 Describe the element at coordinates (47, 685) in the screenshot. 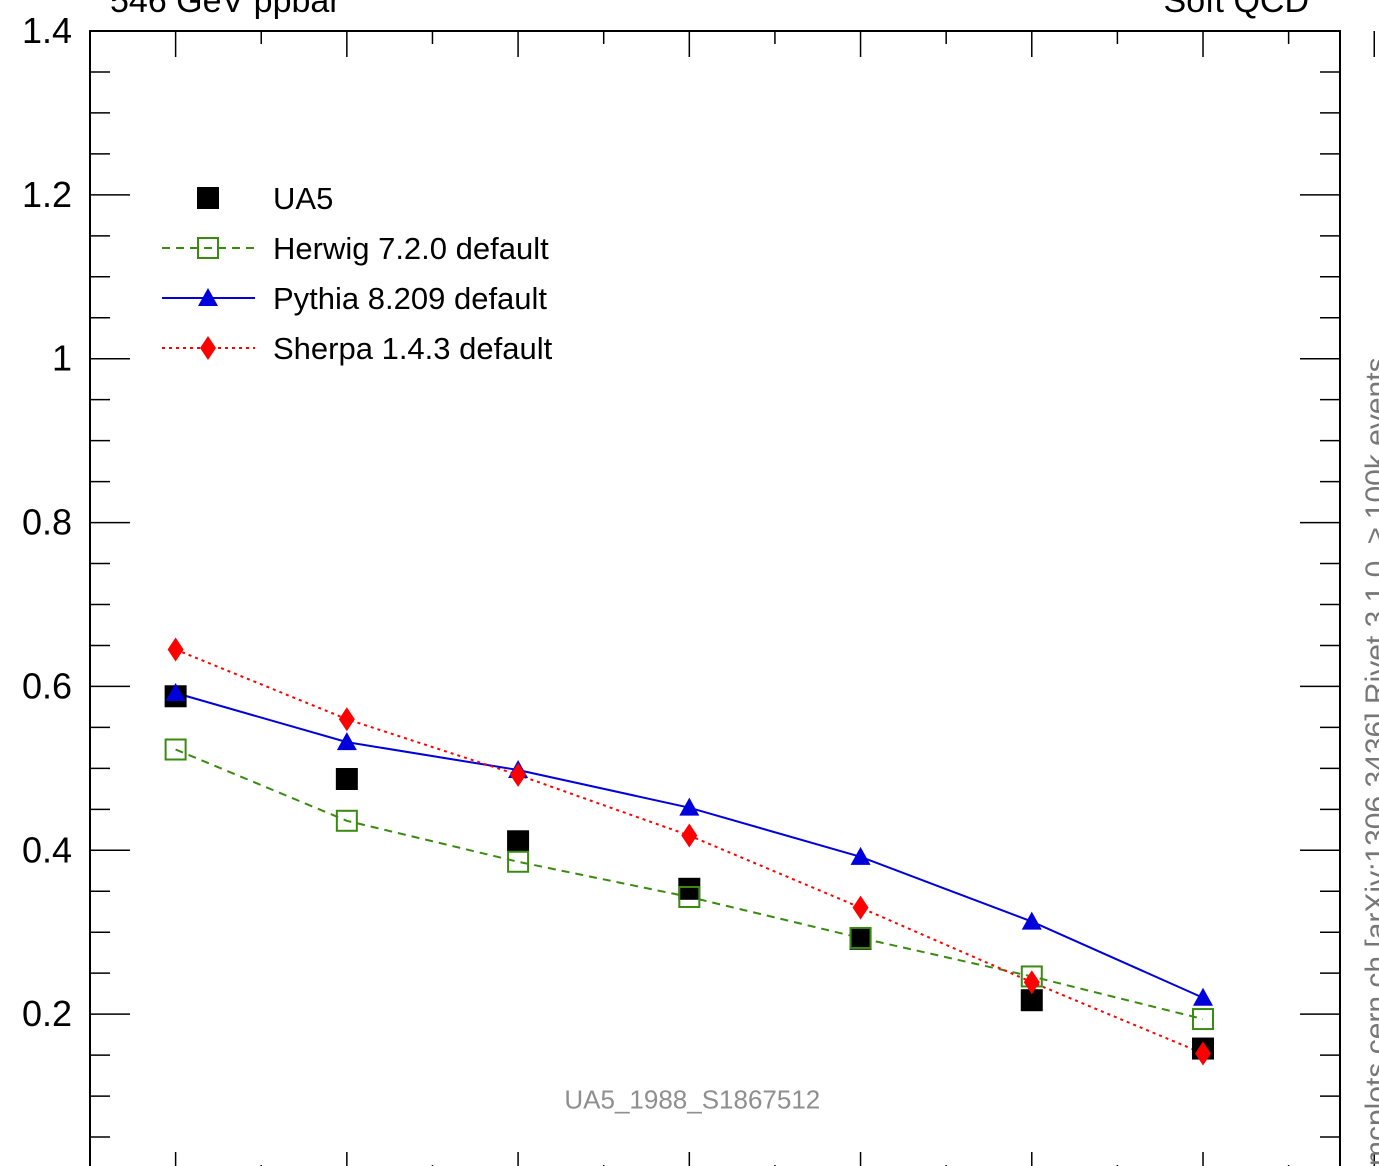

I see `y-tick-label: 0.6` at that location.